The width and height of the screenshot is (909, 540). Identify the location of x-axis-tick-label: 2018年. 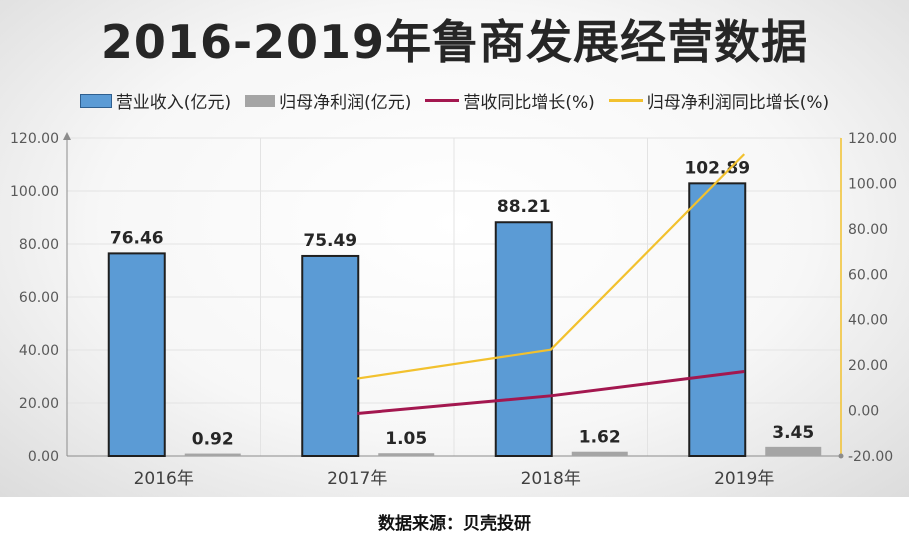
(551, 479).